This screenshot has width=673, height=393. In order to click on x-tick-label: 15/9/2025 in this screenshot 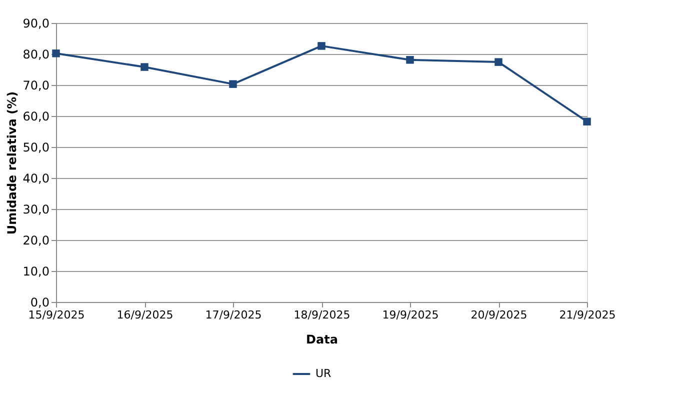, I will do `click(56, 315)`.